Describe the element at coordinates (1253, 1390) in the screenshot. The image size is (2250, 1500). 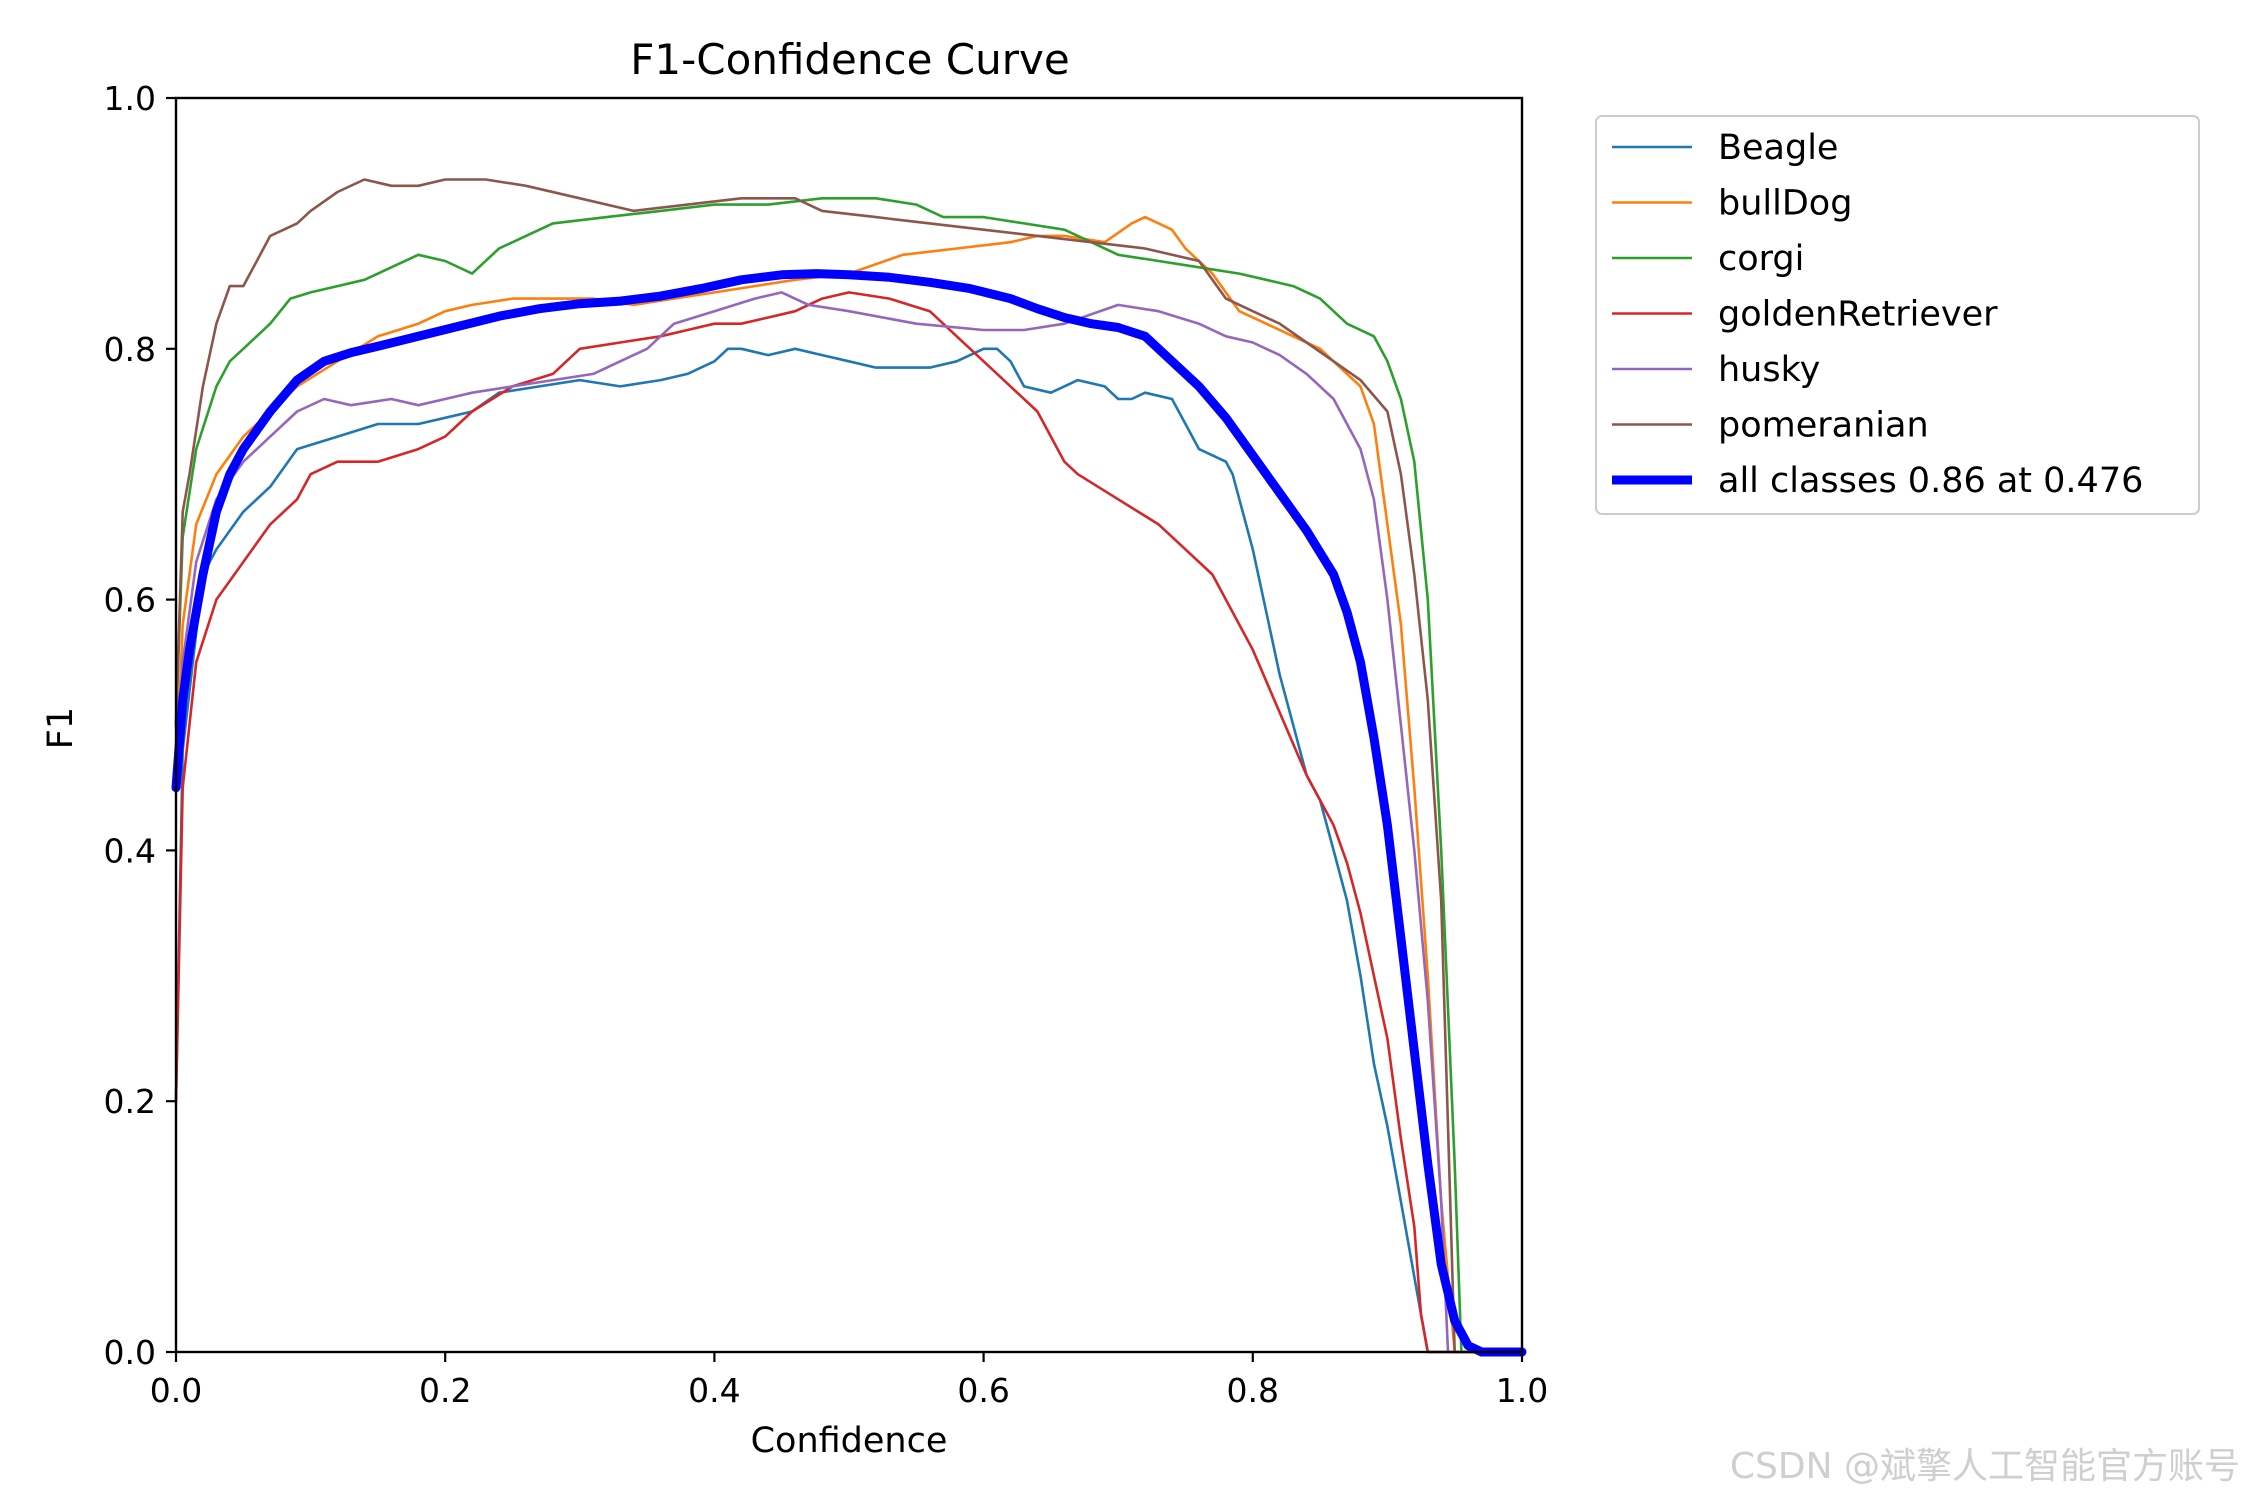
I see `x-tick-label-4: 0.8` at that location.